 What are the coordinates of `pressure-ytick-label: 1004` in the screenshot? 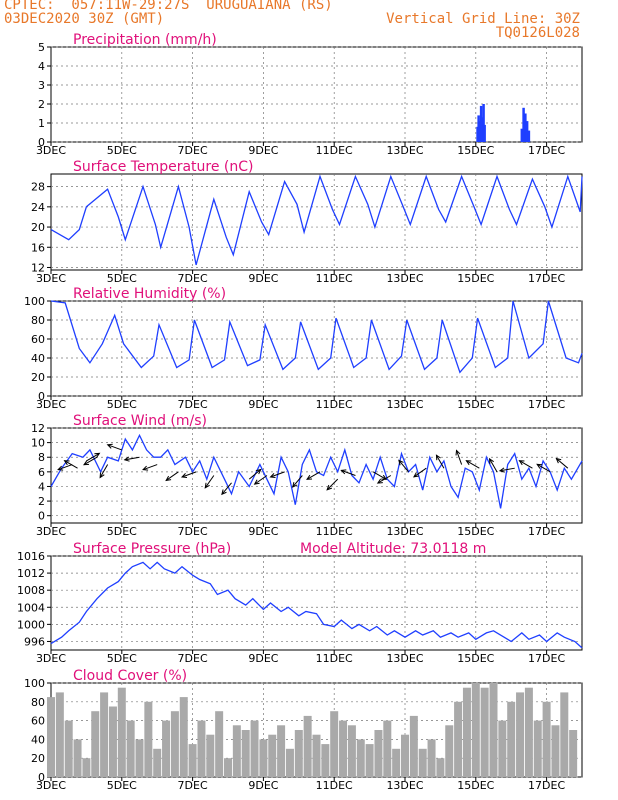 It's located at (31, 607).